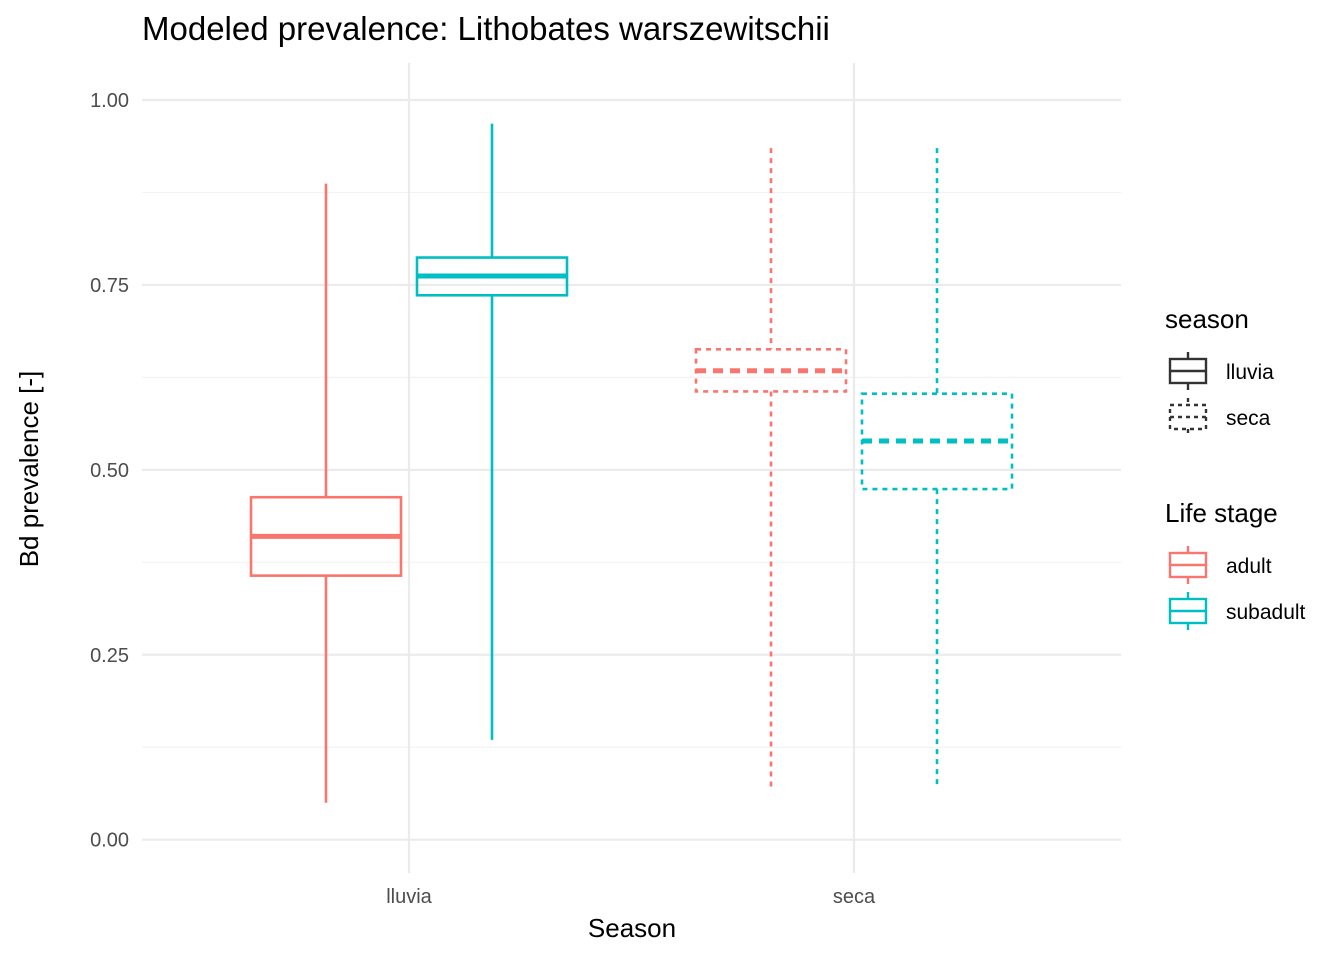 The height and width of the screenshot is (960, 1344). Describe the element at coordinates (109, 656) in the screenshot. I see `y-tick-label: 0.25` at that location.